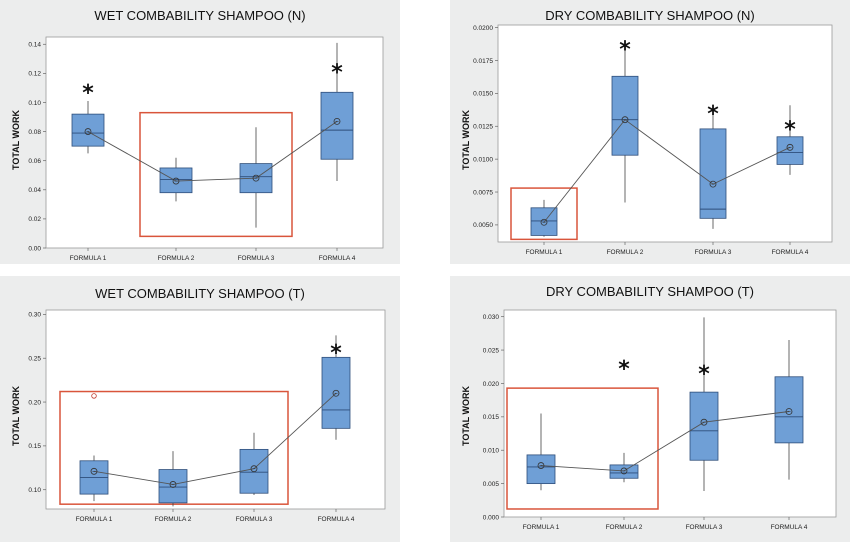 Image resolution: width=850 pixels, height=542 pixels. I want to click on y-tick-label: 0.0100, so click(483, 159).